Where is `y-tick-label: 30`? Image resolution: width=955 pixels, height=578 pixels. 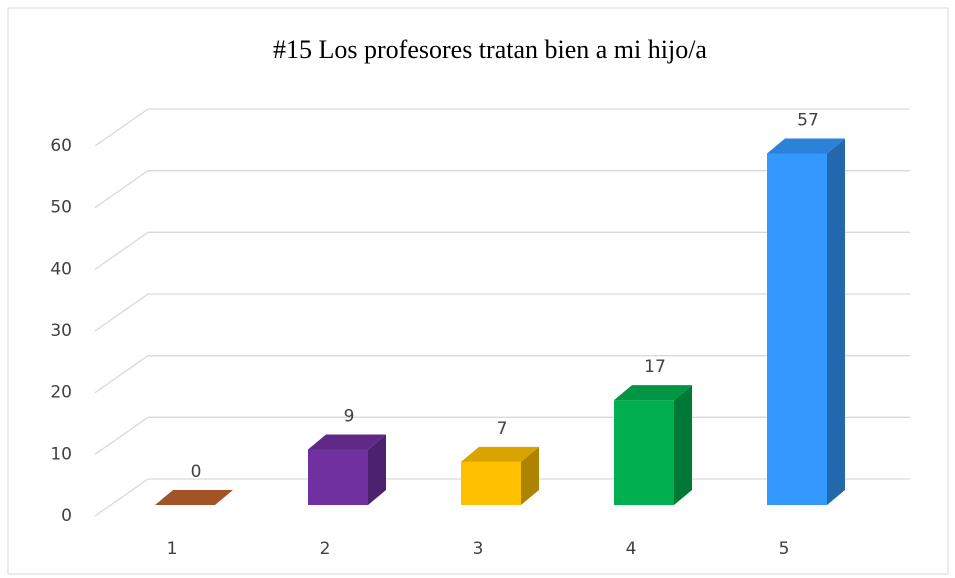 y-tick-label: 30 is located at coordinates (61, 331).